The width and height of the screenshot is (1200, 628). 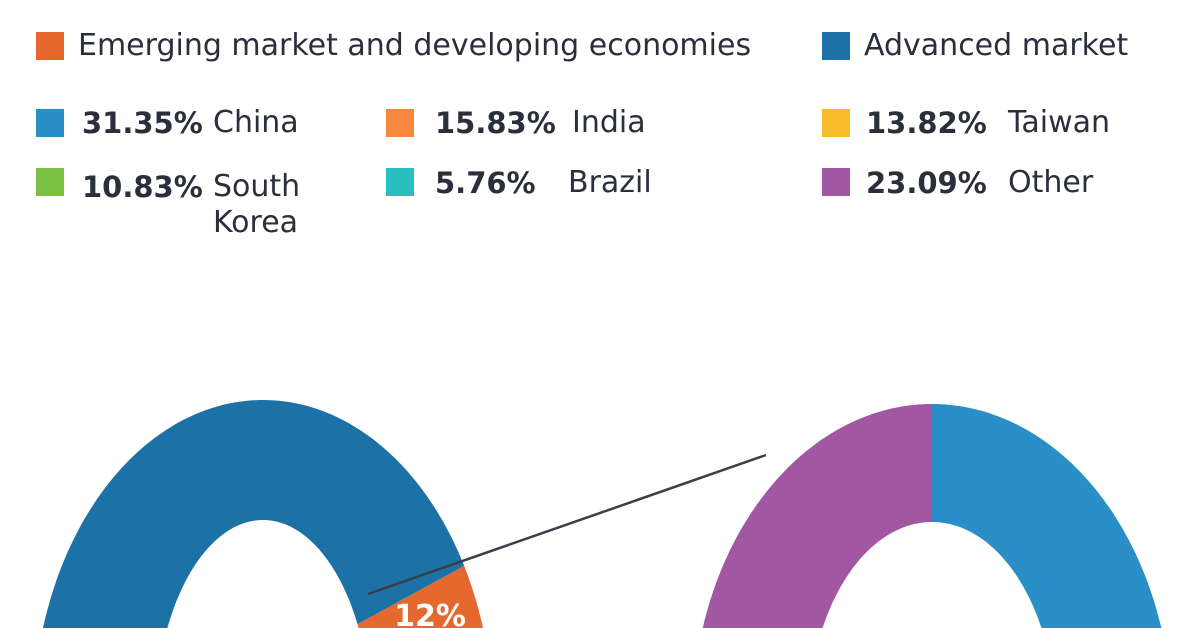 I want to click on legend-swatch-brazil, so click(x=400, y=182).